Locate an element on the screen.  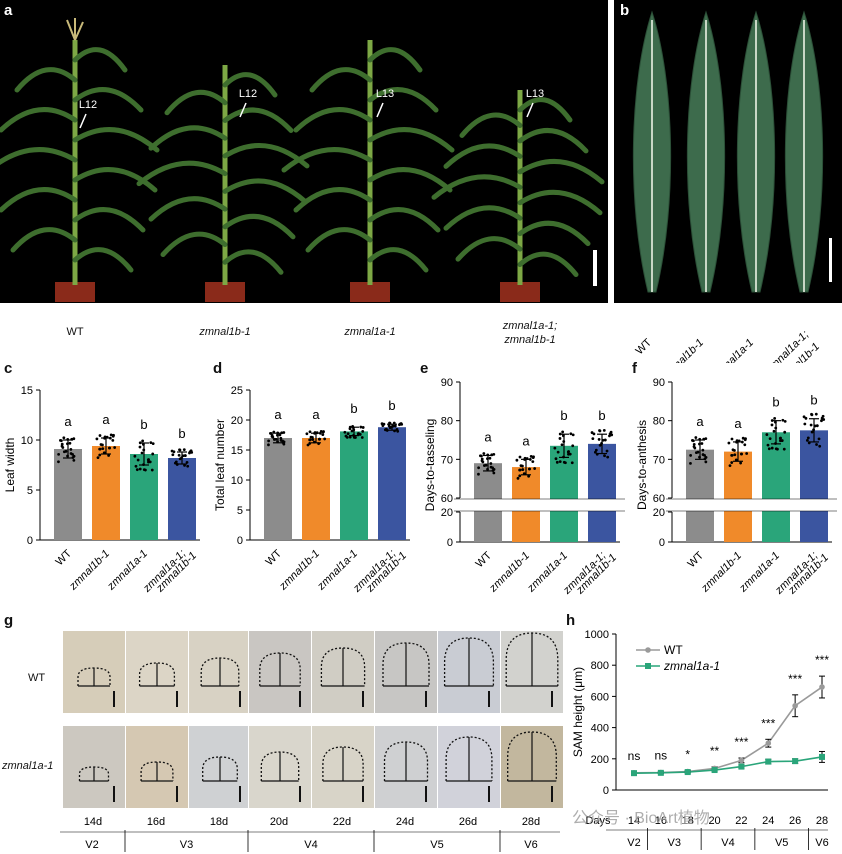
day-label: 22d is located at coordinates (342, 822).